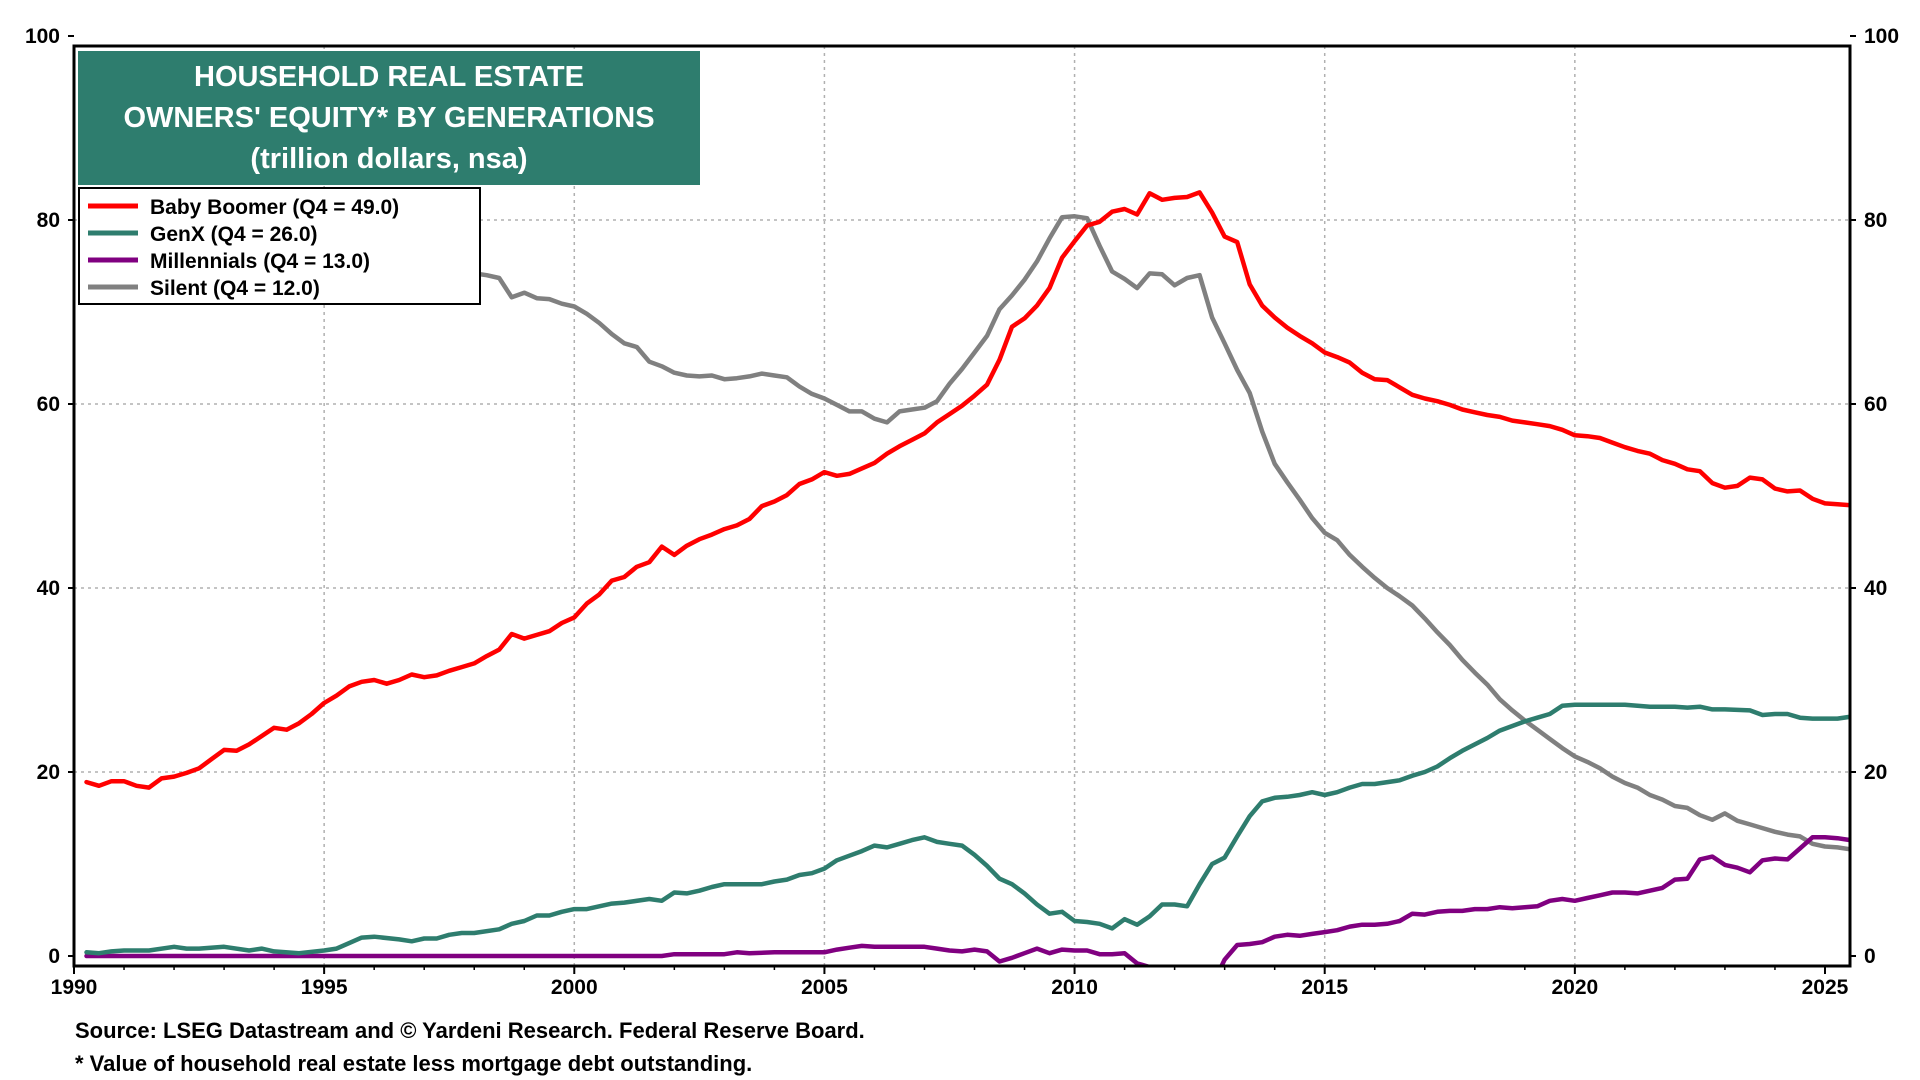  Describe the element at coordinates (235, 288) in the screenshot. I see `legend-label-silent: Silent (Q4 = 12.0)` at that location.